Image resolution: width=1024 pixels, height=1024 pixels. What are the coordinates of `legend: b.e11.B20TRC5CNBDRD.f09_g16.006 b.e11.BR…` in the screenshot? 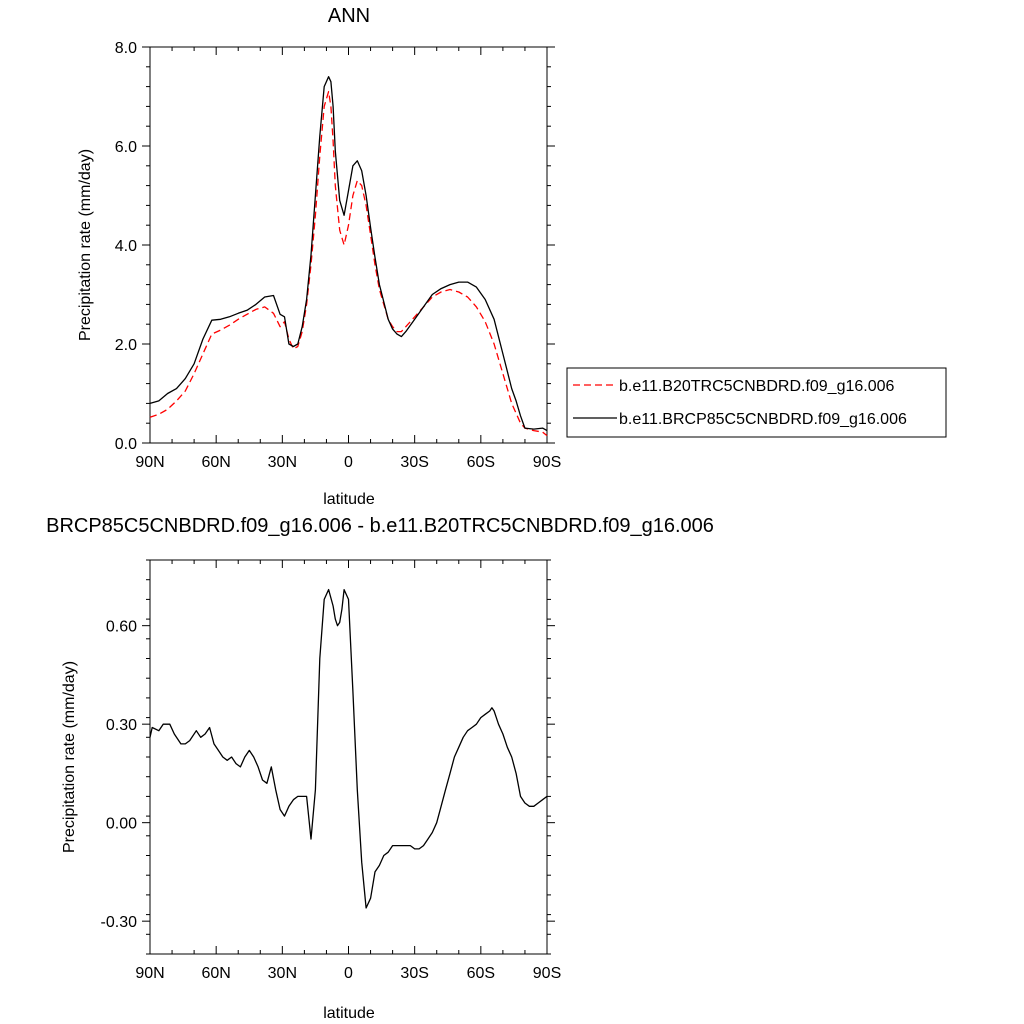 It's located at (756, 402).